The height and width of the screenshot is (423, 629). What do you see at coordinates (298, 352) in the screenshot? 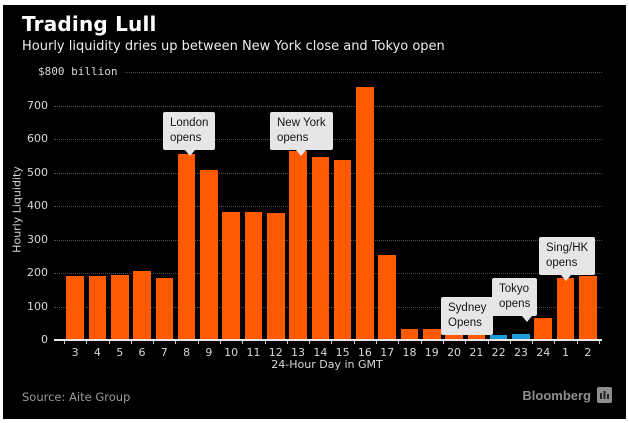
I see `x-tick-label: 13` at bounding box center [298, 352].